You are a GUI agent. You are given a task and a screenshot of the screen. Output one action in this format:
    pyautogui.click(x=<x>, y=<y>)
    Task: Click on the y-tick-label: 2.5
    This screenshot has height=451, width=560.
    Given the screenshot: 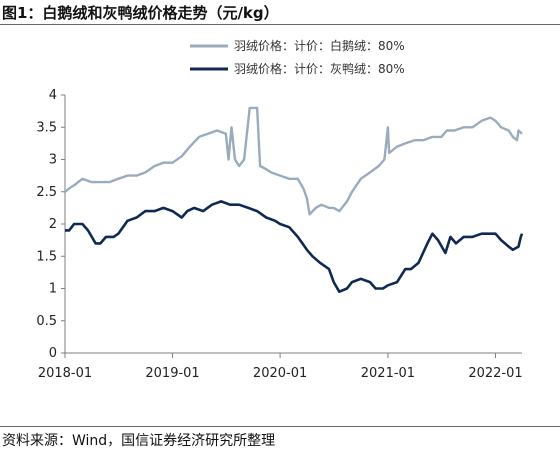 What is the action you would take?
    pyautogui.click(x=46, y=192)
    